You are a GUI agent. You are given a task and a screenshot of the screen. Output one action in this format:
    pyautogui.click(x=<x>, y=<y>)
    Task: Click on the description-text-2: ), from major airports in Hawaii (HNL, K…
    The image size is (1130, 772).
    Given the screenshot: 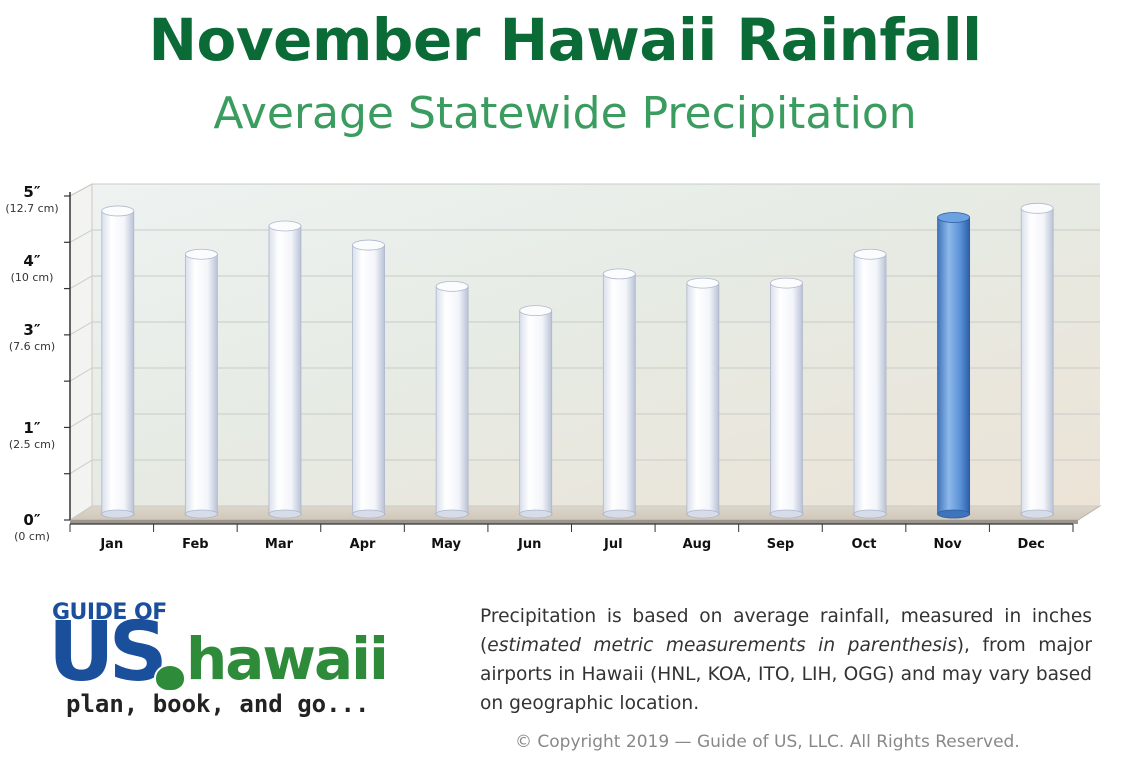 What is the action you would take?
    pyautogui.click(x=786, y=674)
    